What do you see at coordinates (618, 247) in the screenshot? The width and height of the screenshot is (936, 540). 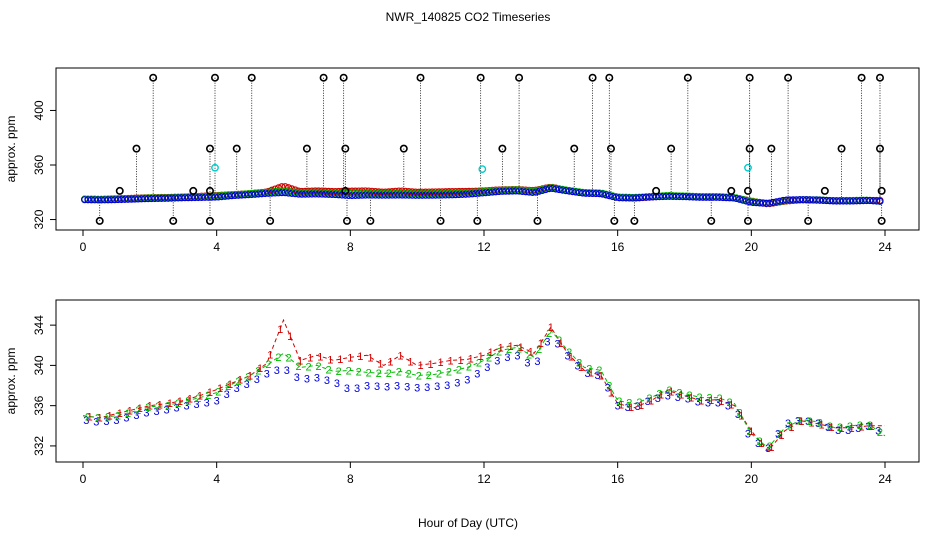 I see `top-x-tick-label: 16` at bounding box center [618, 247].